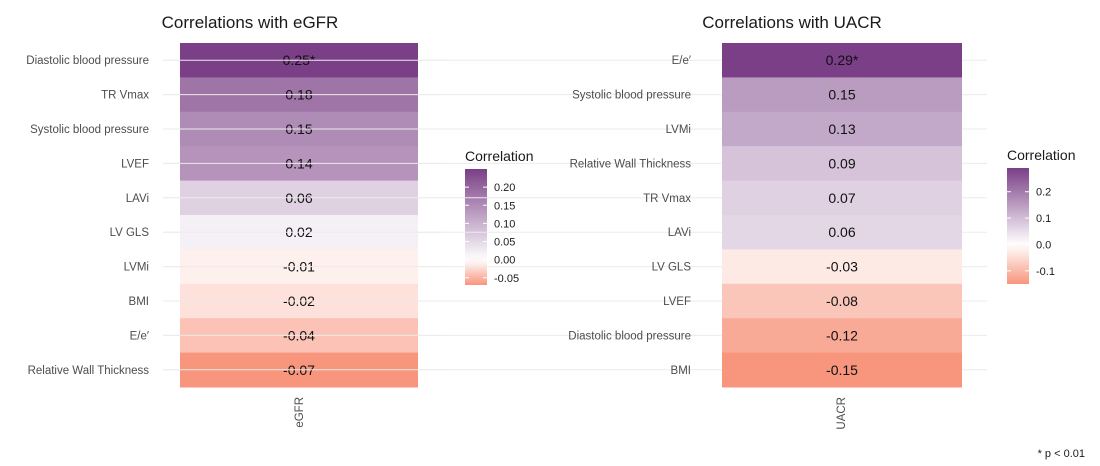 This screenshot has width=1100, height=466. Describe the element at coordinates (504, 224) in the screenshot. I see `legend-tick-label: 0.10` at that location.